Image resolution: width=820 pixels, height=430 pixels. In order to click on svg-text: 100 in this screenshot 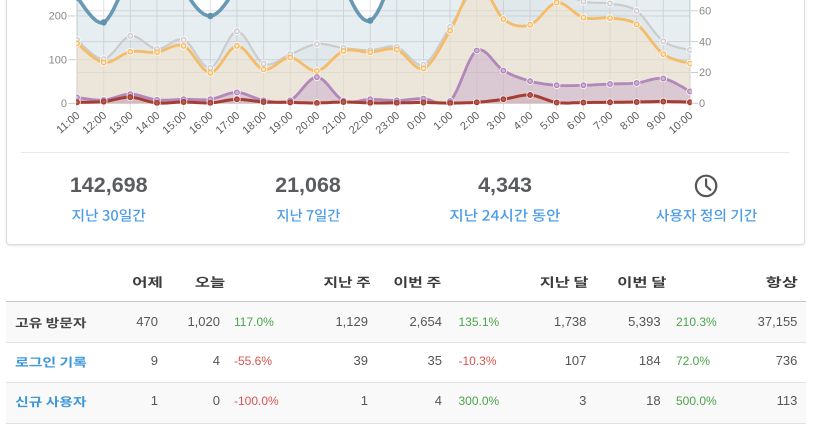, I will do `click(58, 60)`.